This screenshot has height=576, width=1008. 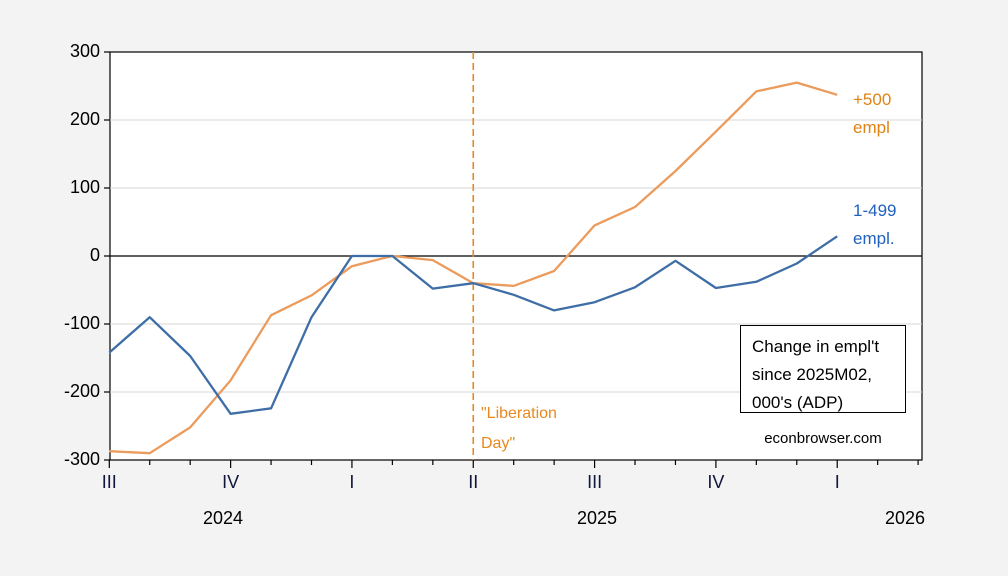 I want to click on y-tick-label: 0, so click(x=94, y=255).